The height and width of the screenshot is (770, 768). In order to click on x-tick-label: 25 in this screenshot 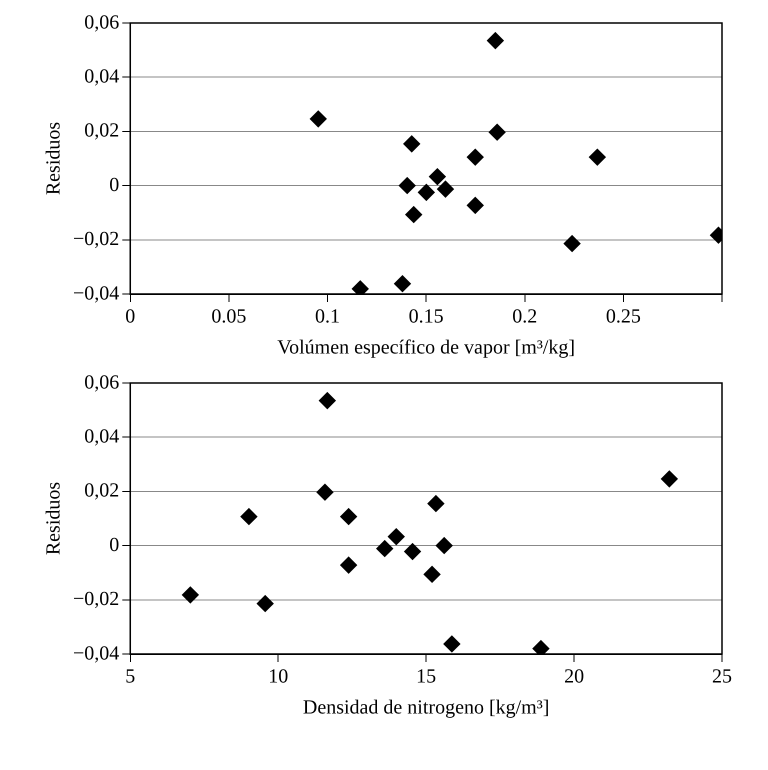, I will do `click(722, 676)`.